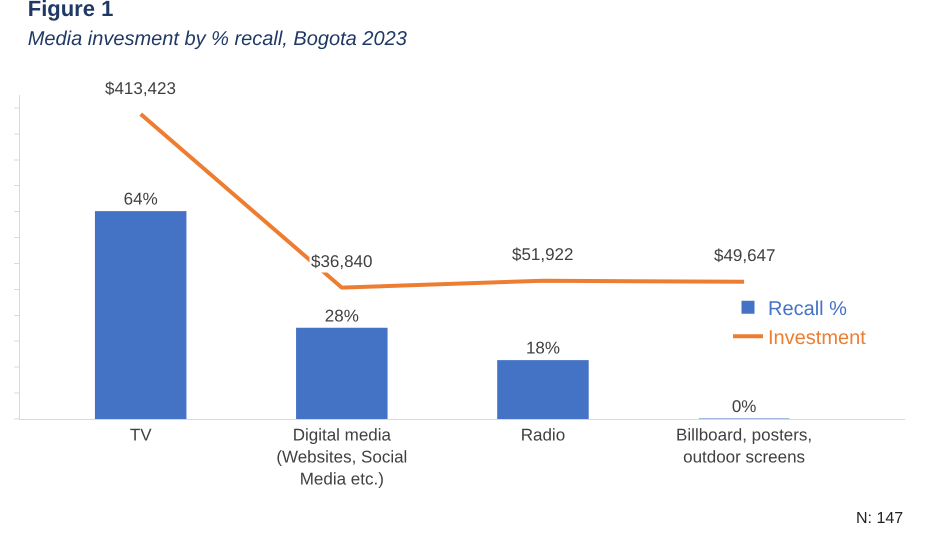  What do you see at coordinates (543, 348) in the screenshot?
I see `data-label: 18%` at bounding box center [543, 348].